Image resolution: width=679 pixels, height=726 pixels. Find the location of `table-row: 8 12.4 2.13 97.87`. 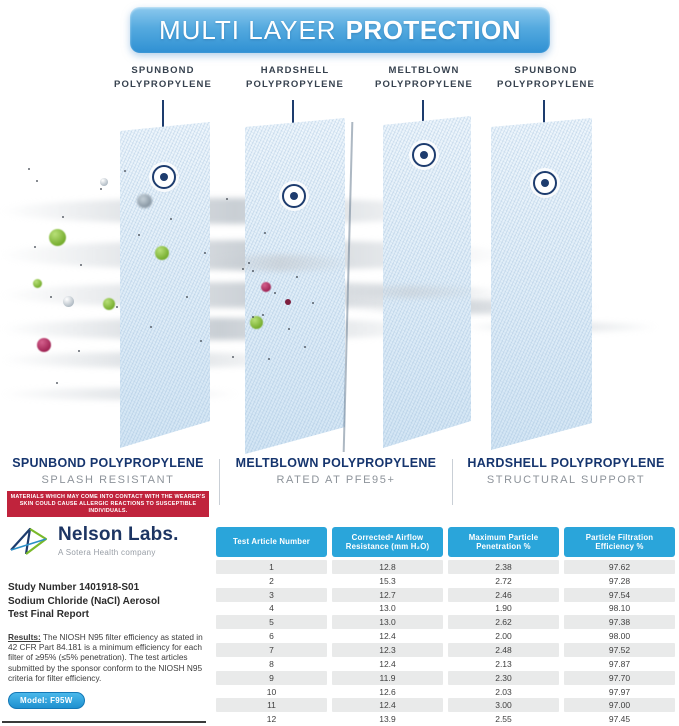

table-row: 8 12.4 2.13 97.87 is located at coordinates (445, 664).